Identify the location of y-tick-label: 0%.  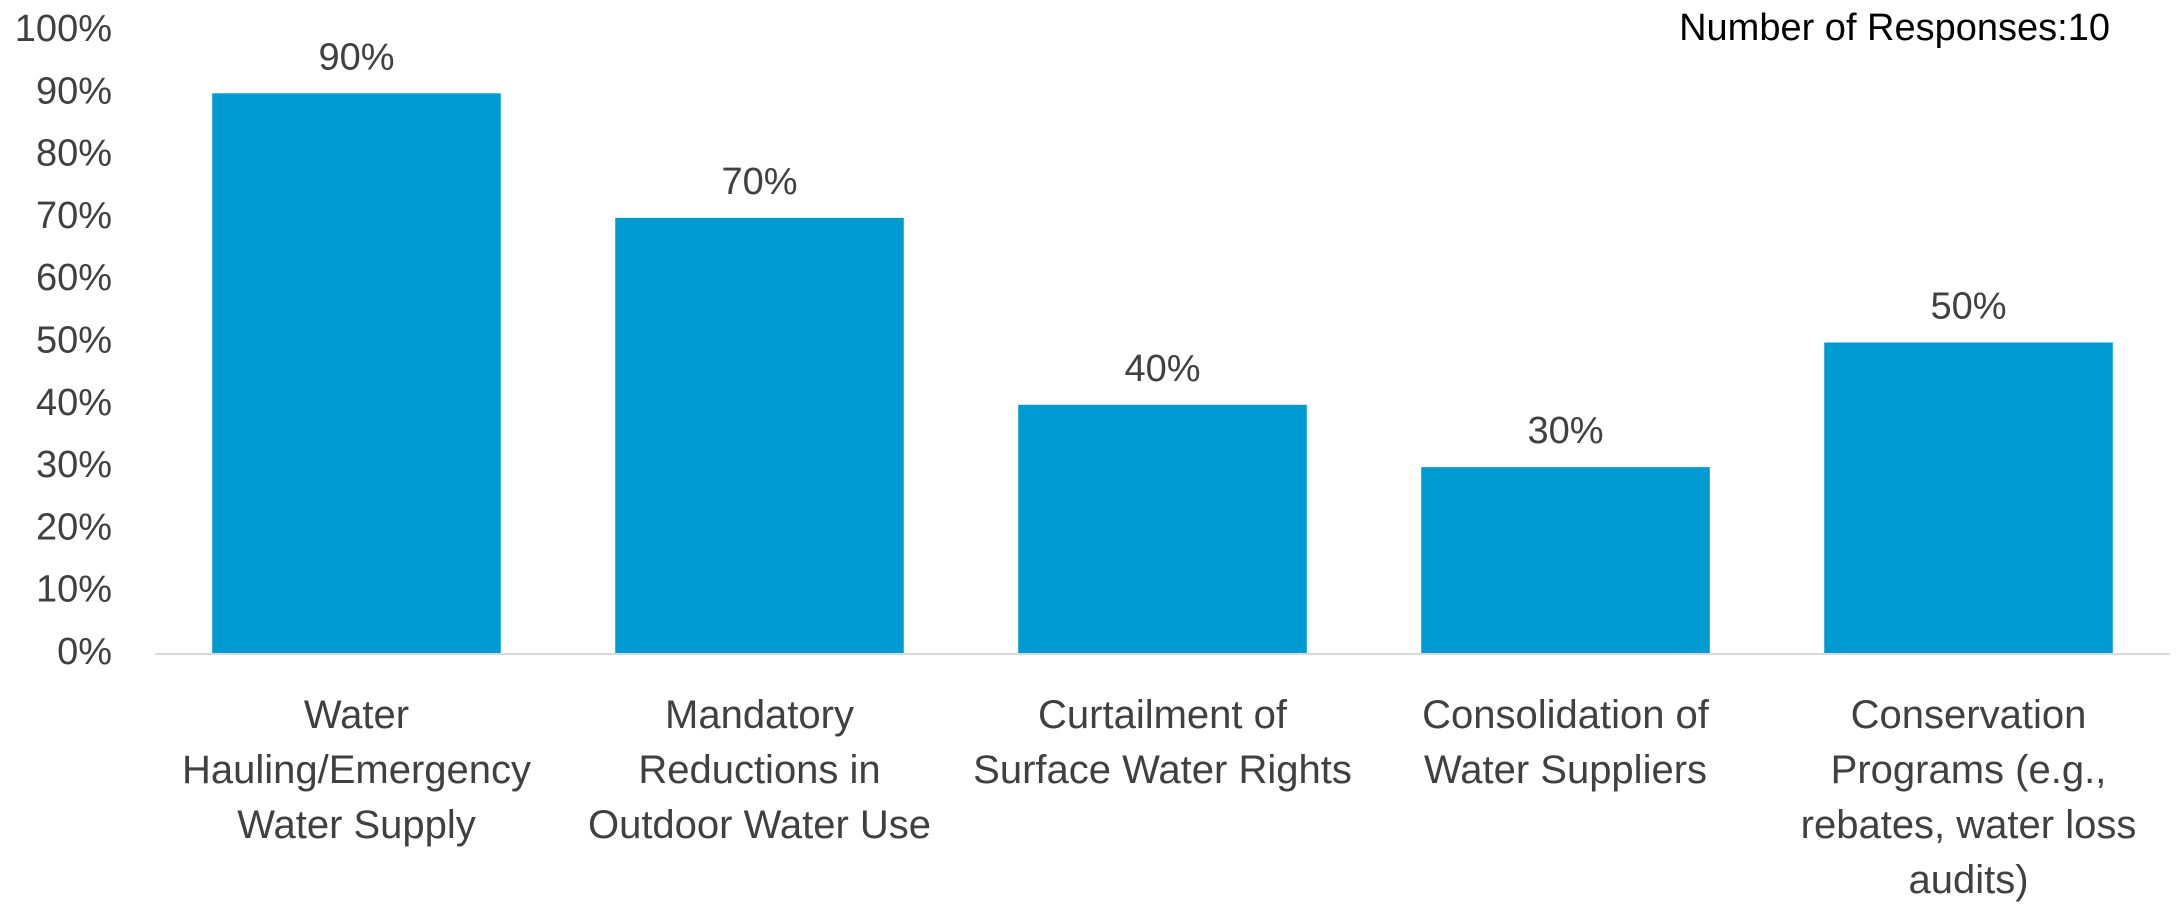
(84, 652).